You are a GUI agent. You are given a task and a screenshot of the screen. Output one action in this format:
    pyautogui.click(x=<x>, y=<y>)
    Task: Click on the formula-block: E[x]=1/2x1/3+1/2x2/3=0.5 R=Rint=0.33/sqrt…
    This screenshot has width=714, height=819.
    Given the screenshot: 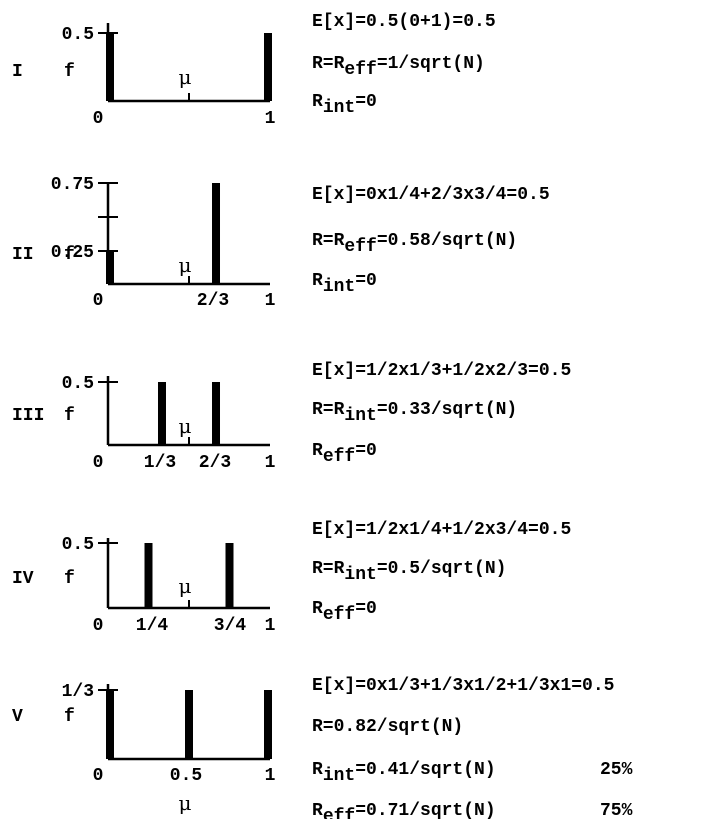 What is the action you would take?
    pyautogui.click(x=441, y=414)
    